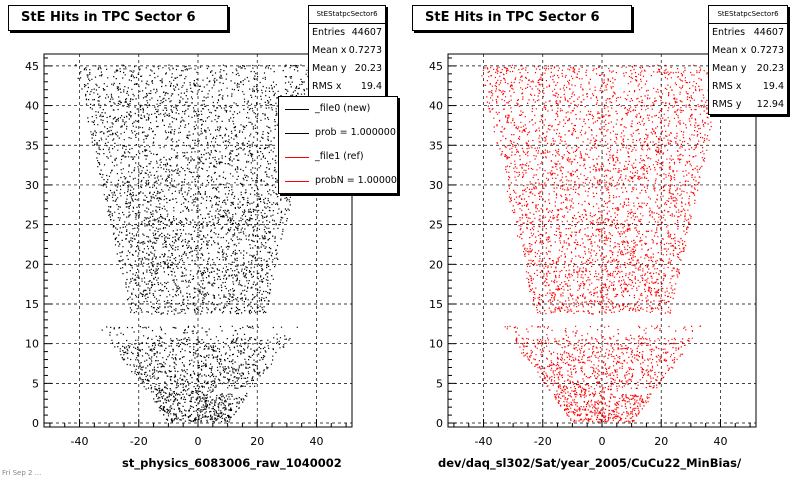 The image size is (800, 480). Describe the element at coordinates (748, 33) in the screenshot. I see `right-stats-row: Entries 44607` at that location.